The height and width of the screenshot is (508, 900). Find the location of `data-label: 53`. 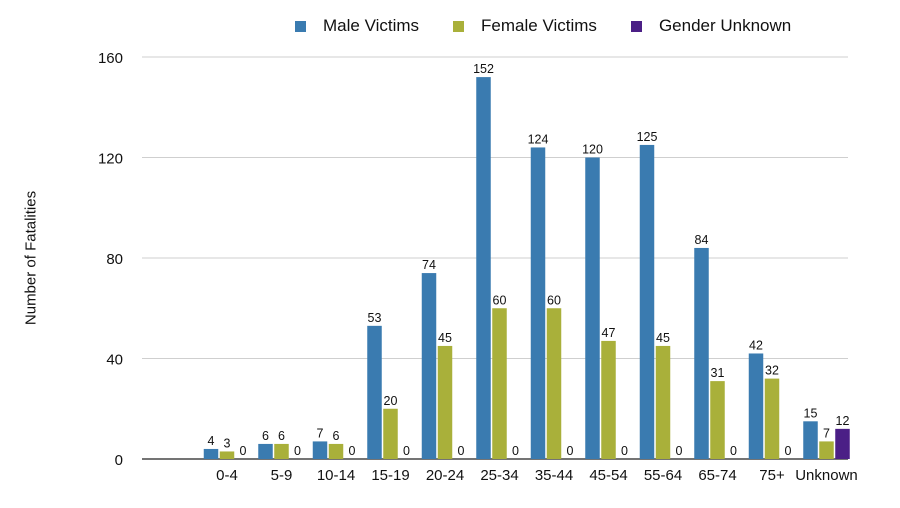

data-label: 53 is located at coordinates (375, 318).